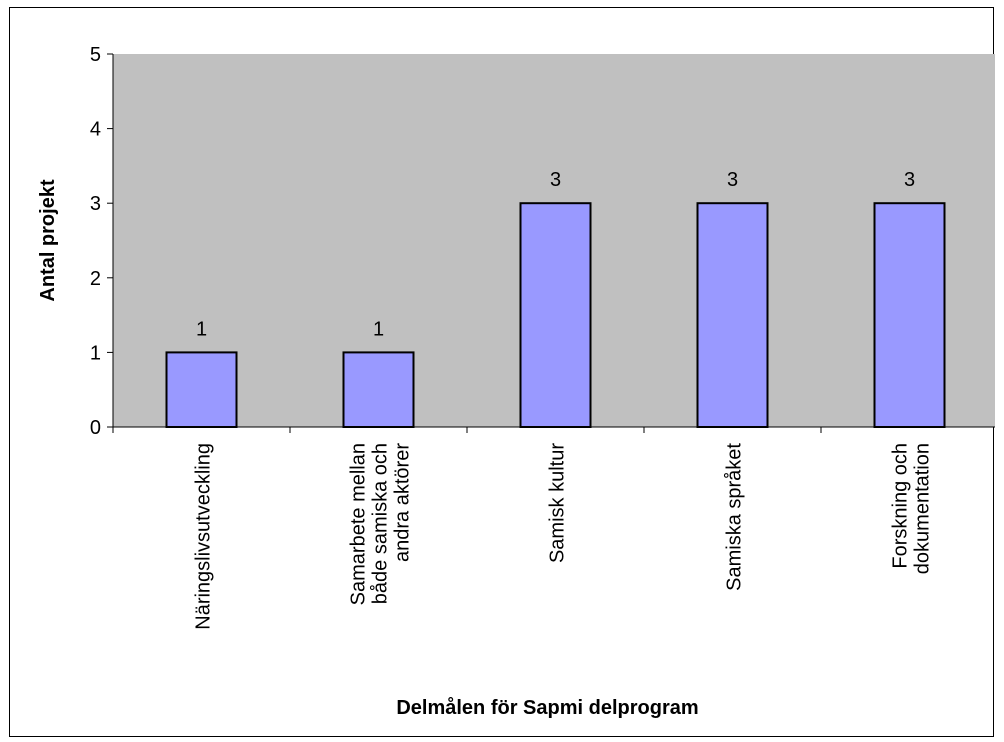 The width and height of the screenshot is (1004, 742). I want to click on category-label-line: Samiska språket, so click(735, 517).